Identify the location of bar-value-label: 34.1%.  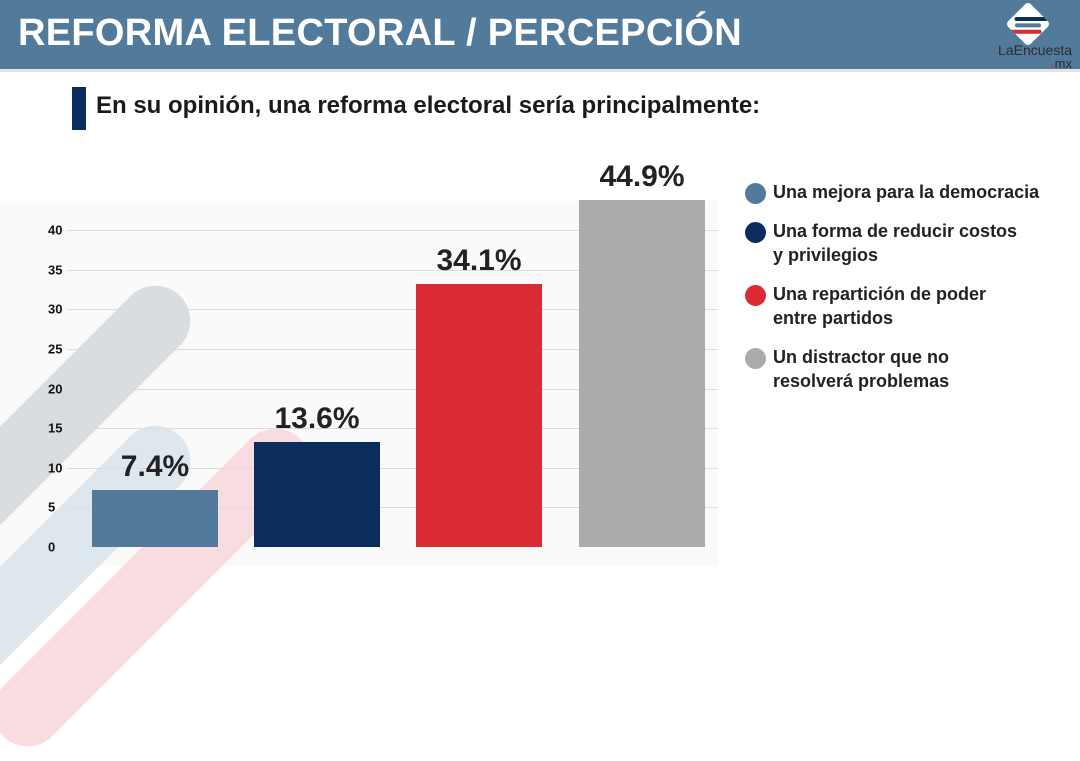
(479, 260).